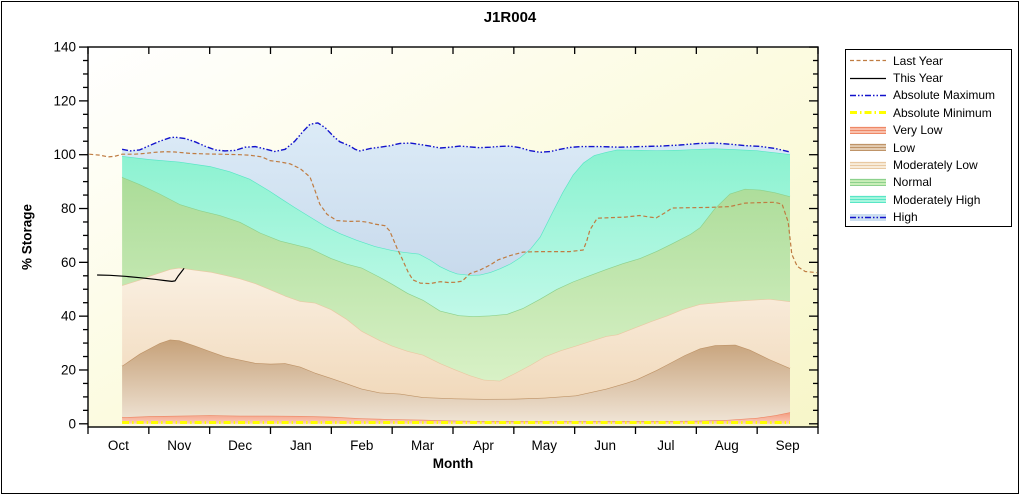 The image size is (1020, 500). I want to click on legend-item-label: High, so click(905, 217).